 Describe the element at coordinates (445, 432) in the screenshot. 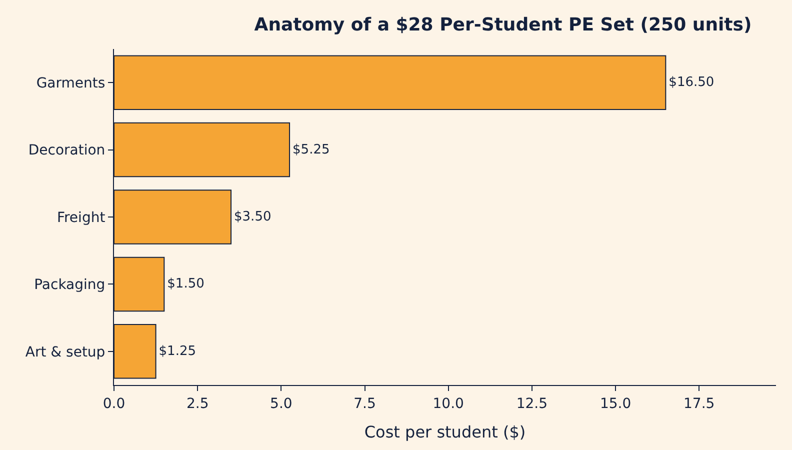

I see `x-axis-title: Cost per student ($)` at that location.